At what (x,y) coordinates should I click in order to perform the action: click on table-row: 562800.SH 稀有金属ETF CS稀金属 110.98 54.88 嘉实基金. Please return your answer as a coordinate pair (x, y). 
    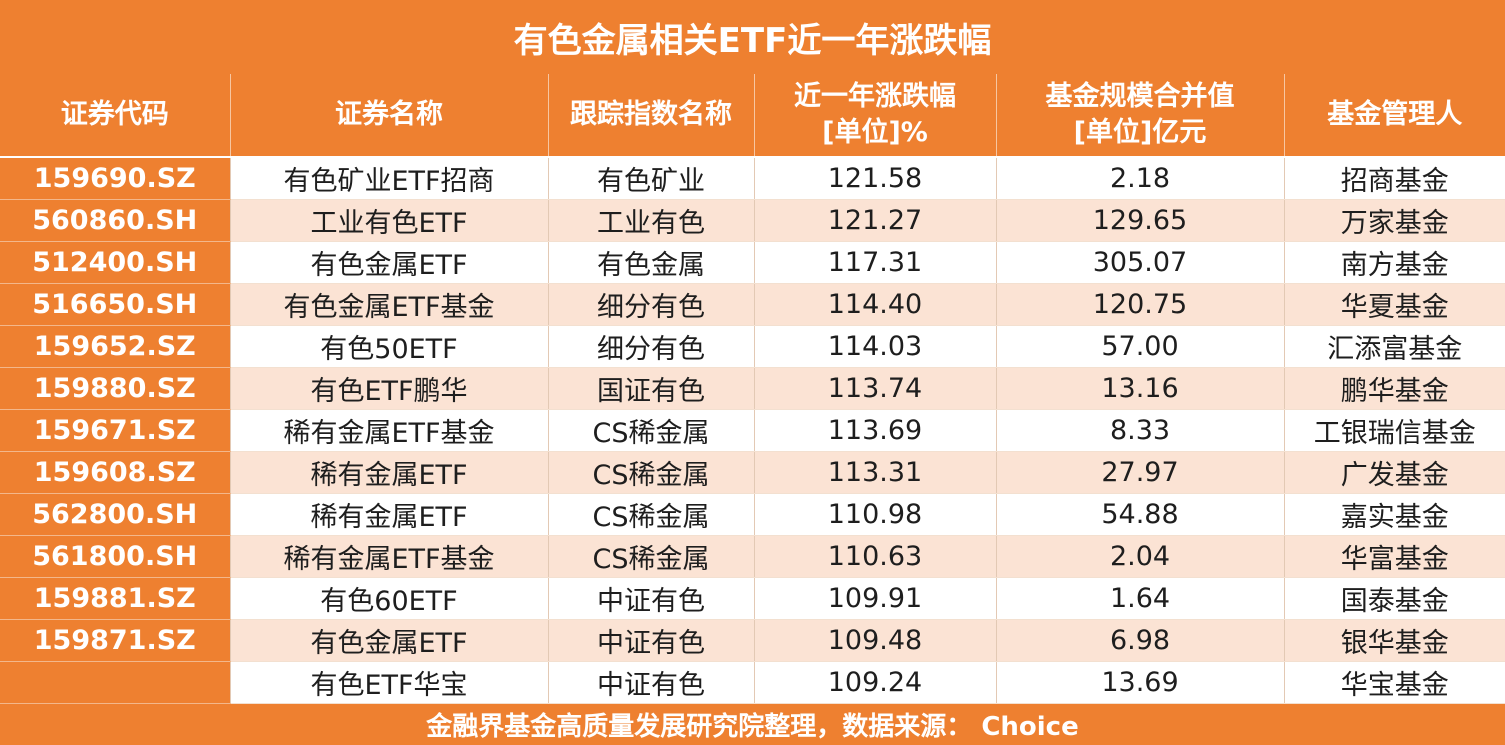
    Looking at the image, I should click on (752, 514).